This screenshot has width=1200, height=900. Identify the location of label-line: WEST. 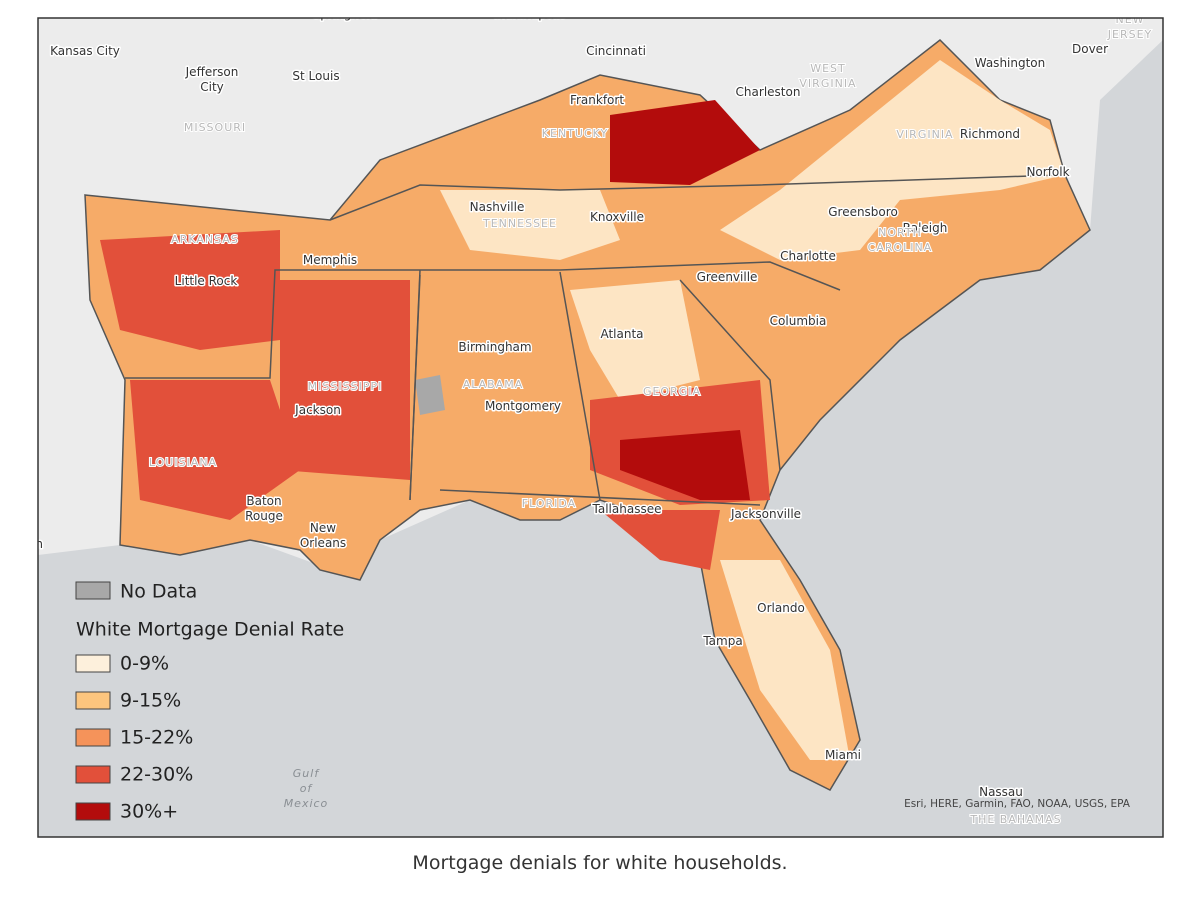
(828, 68).